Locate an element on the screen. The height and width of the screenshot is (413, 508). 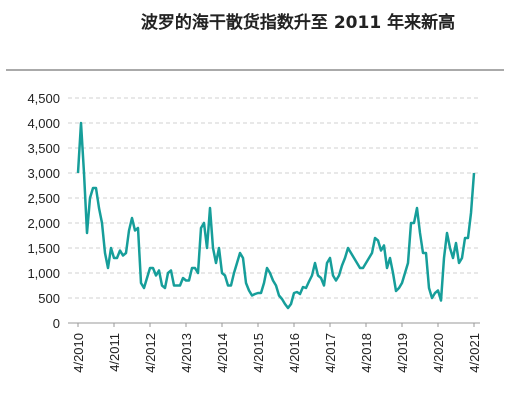
y-tick-label: 2,000 is located at coordinates (43, 223).